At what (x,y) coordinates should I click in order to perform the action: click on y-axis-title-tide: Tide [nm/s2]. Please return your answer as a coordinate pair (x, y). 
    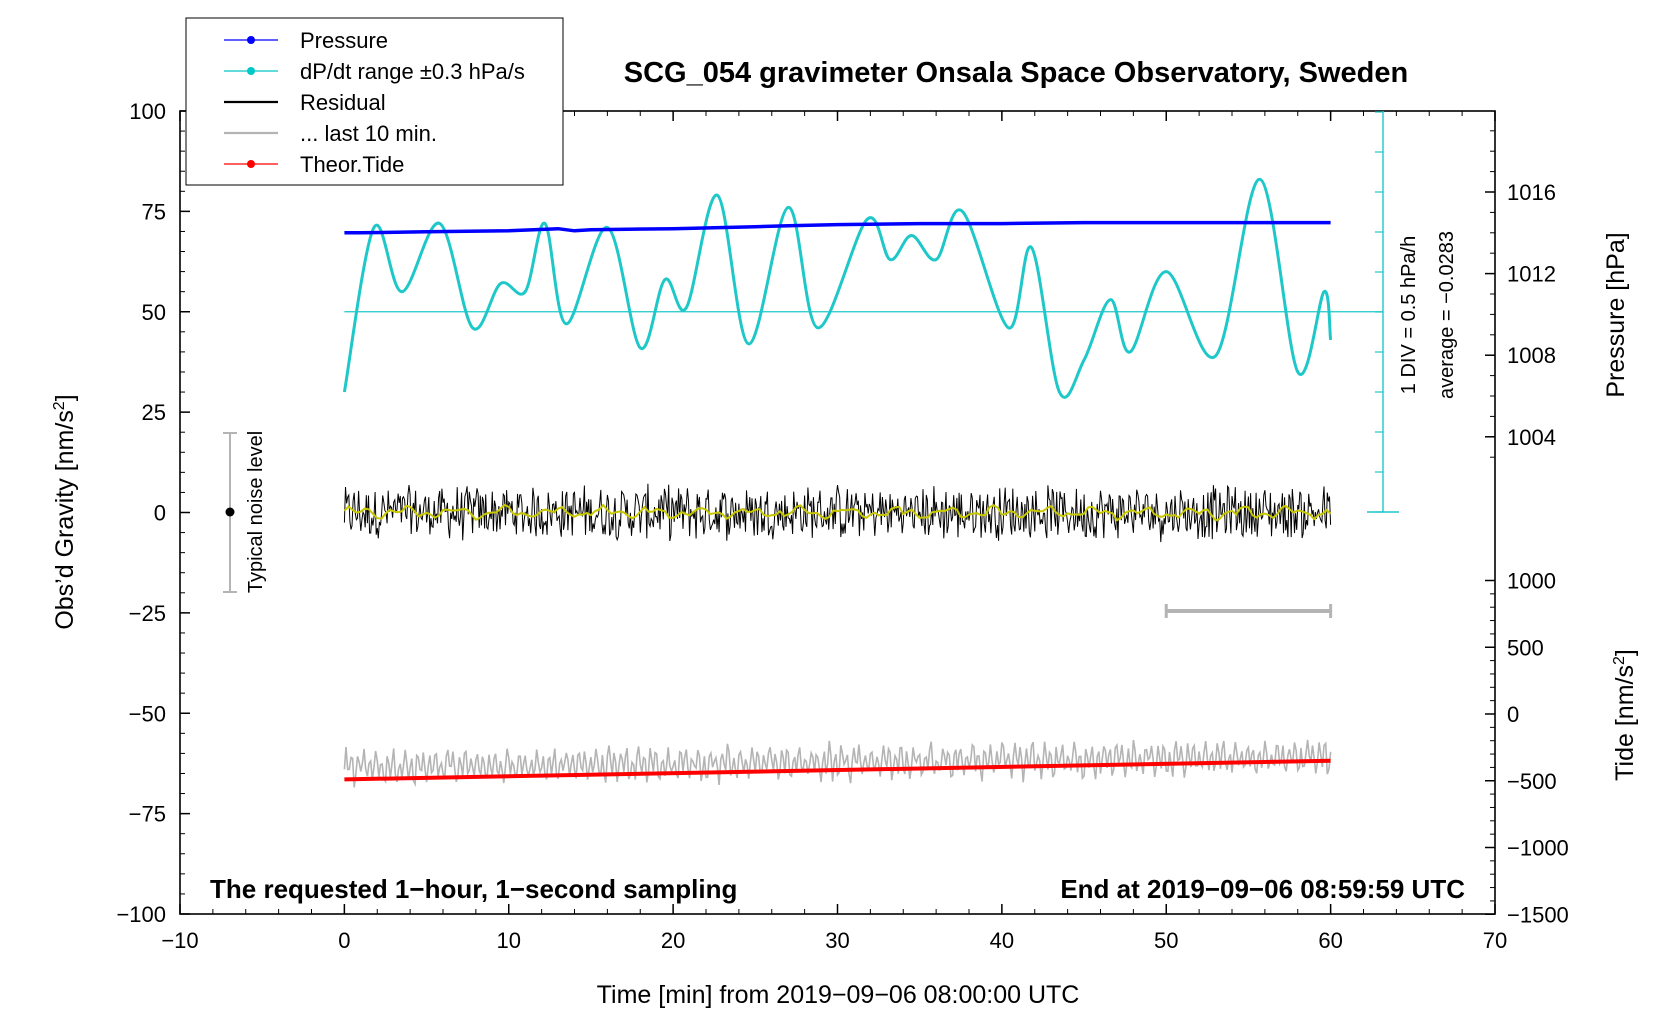
    Looking at the image, I should click on (1625, 715).